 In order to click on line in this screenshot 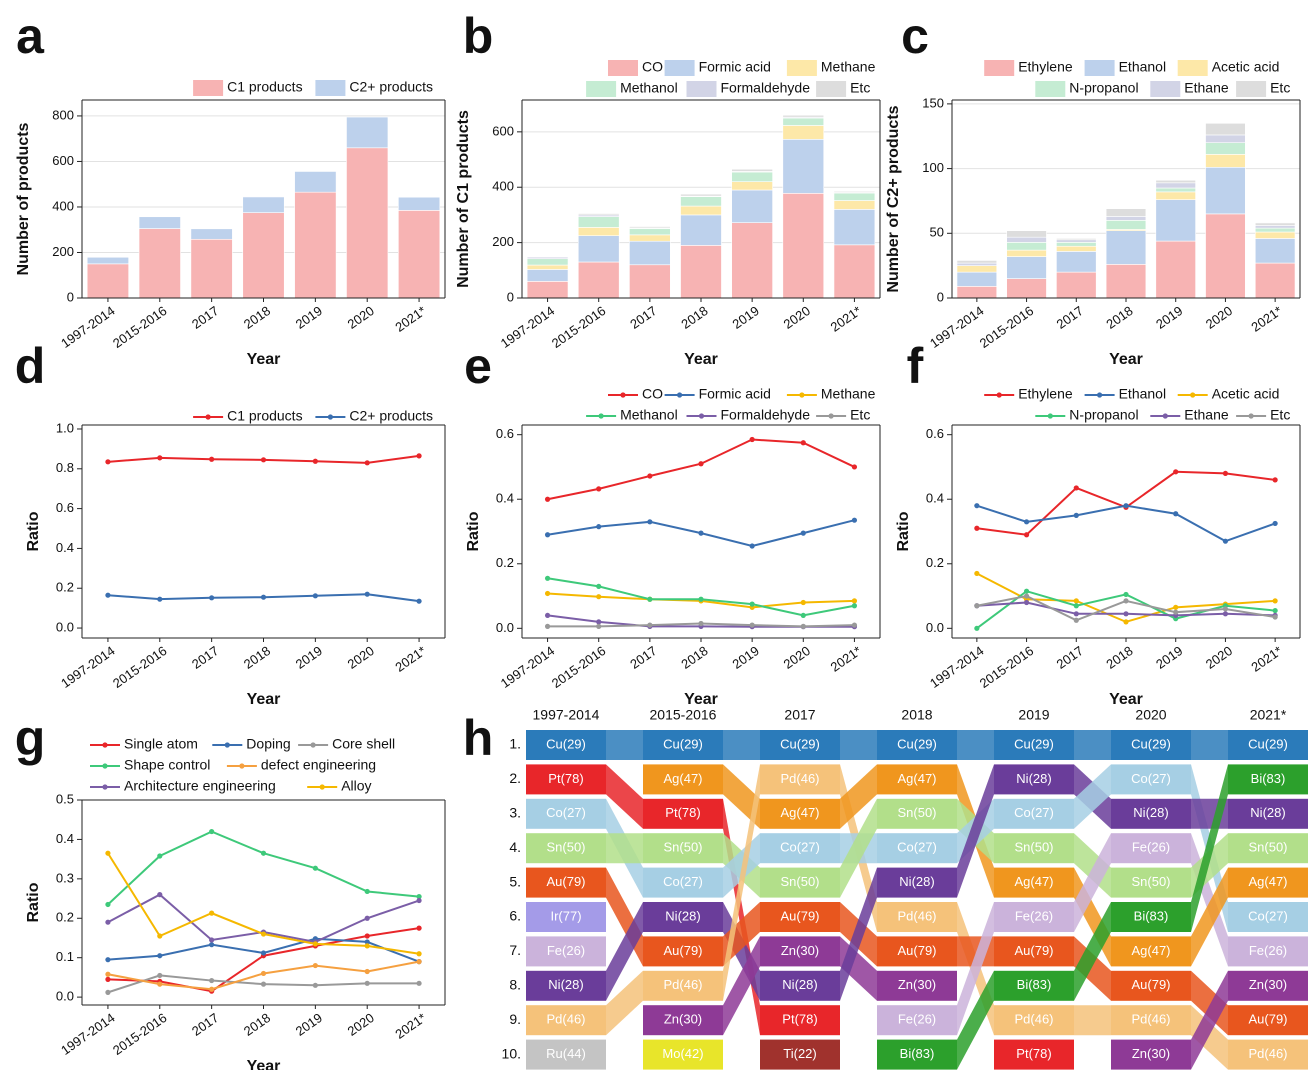, I will do `click(263, 868)`.